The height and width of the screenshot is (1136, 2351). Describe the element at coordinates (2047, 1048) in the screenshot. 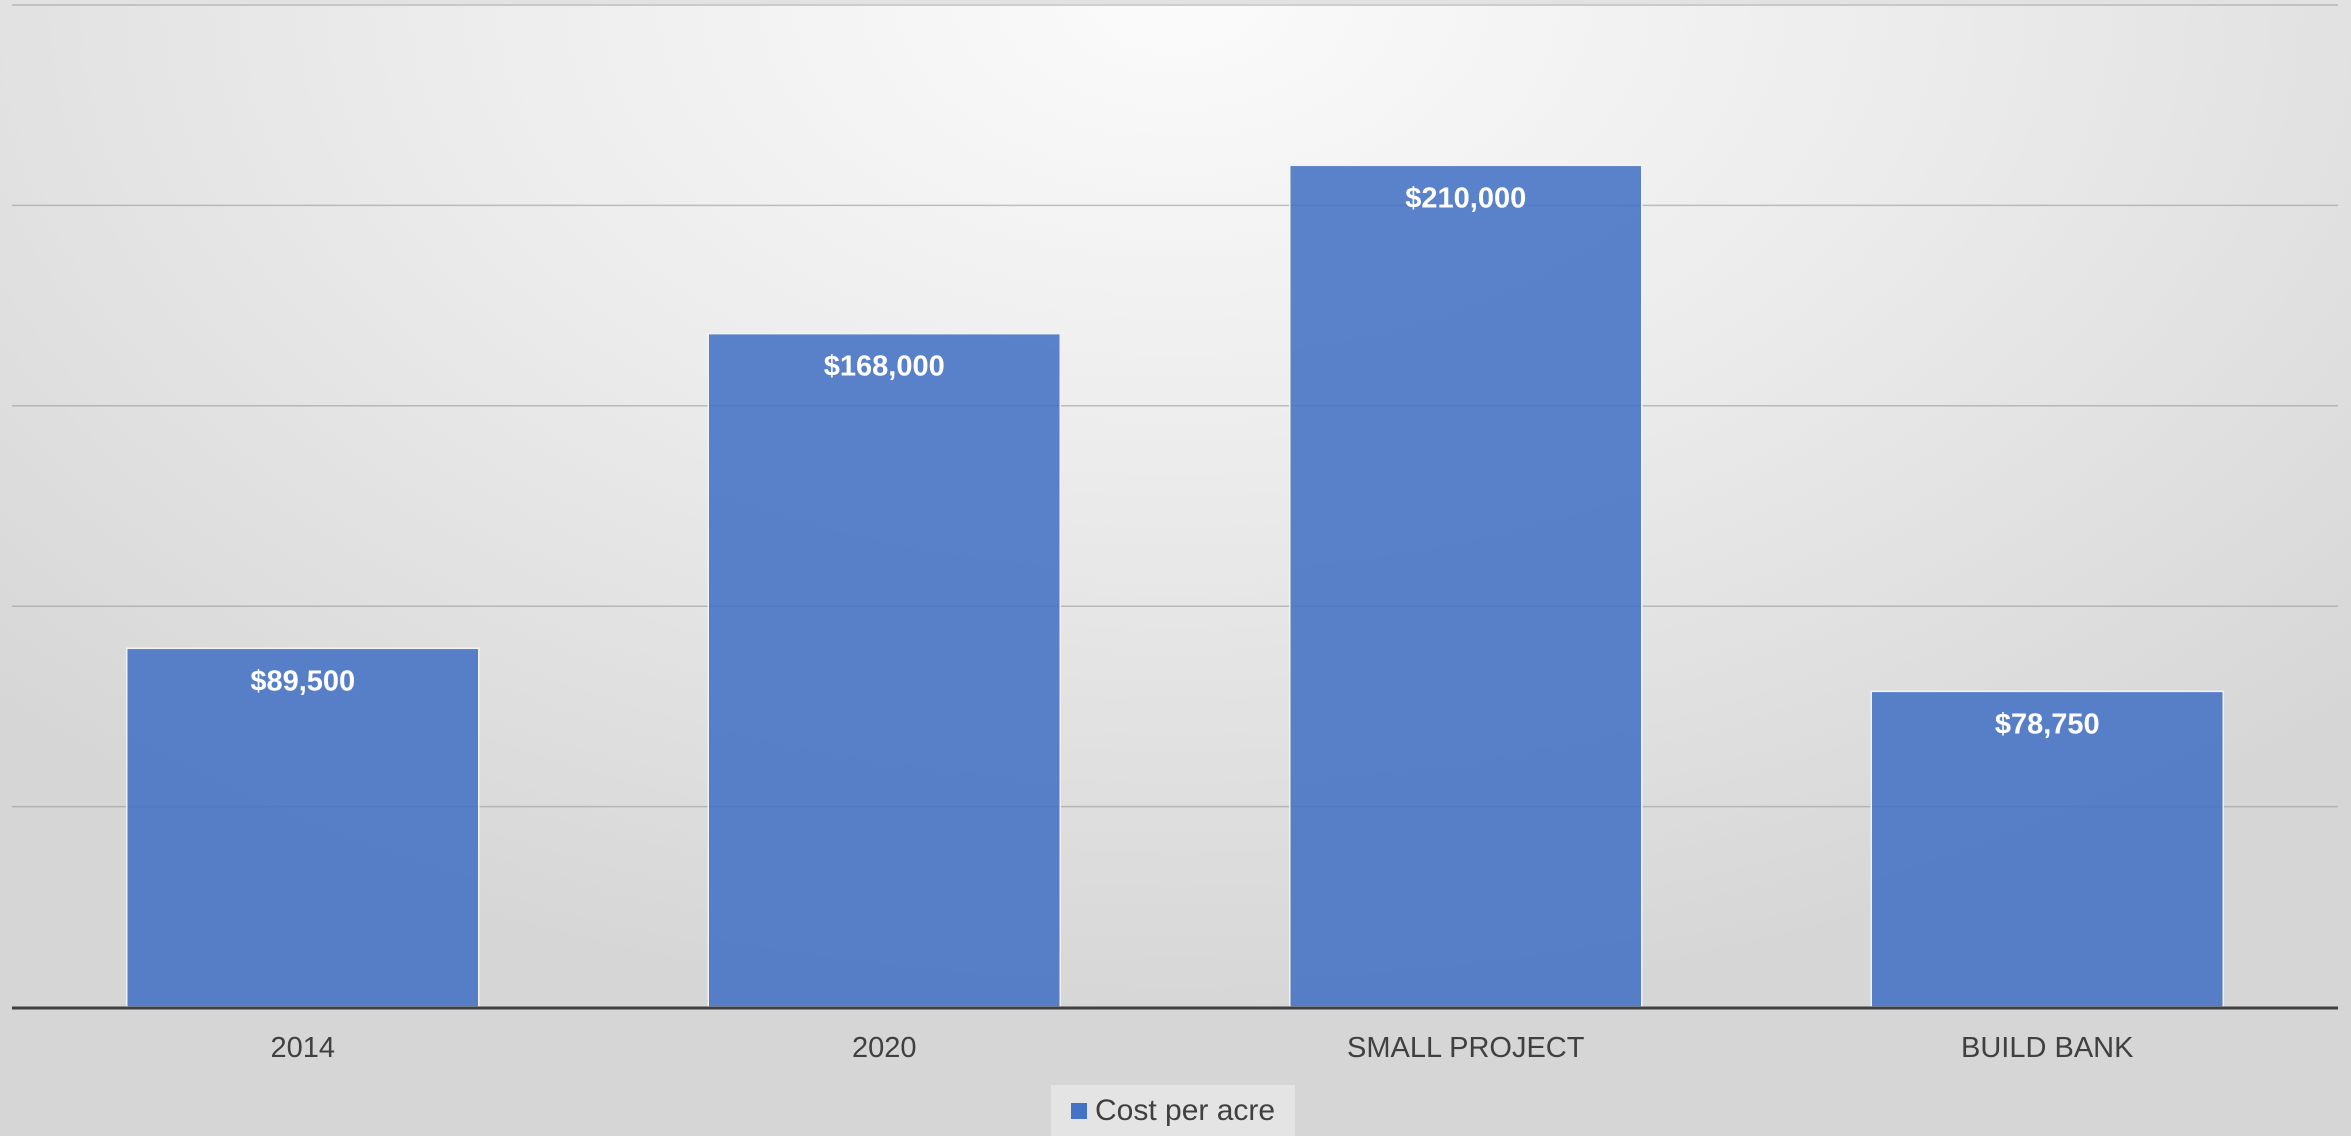

I see `x-tick-label: BUILD BANK` at that location.